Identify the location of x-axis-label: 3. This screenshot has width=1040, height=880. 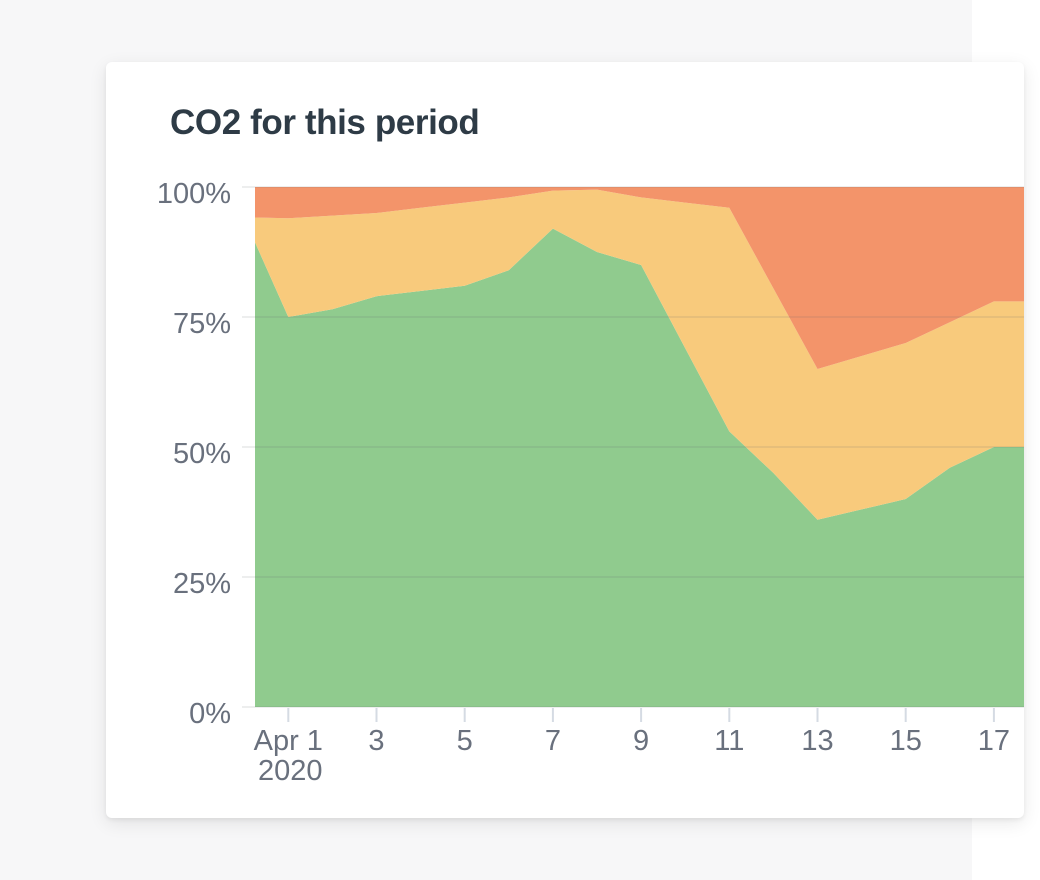
(376, 741).